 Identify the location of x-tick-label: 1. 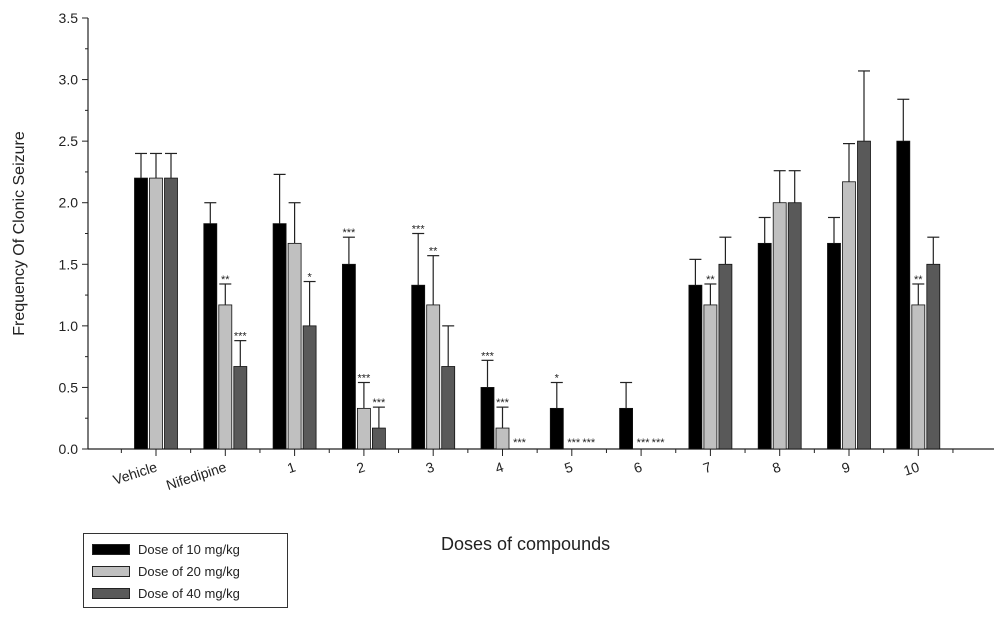
(291, 468).